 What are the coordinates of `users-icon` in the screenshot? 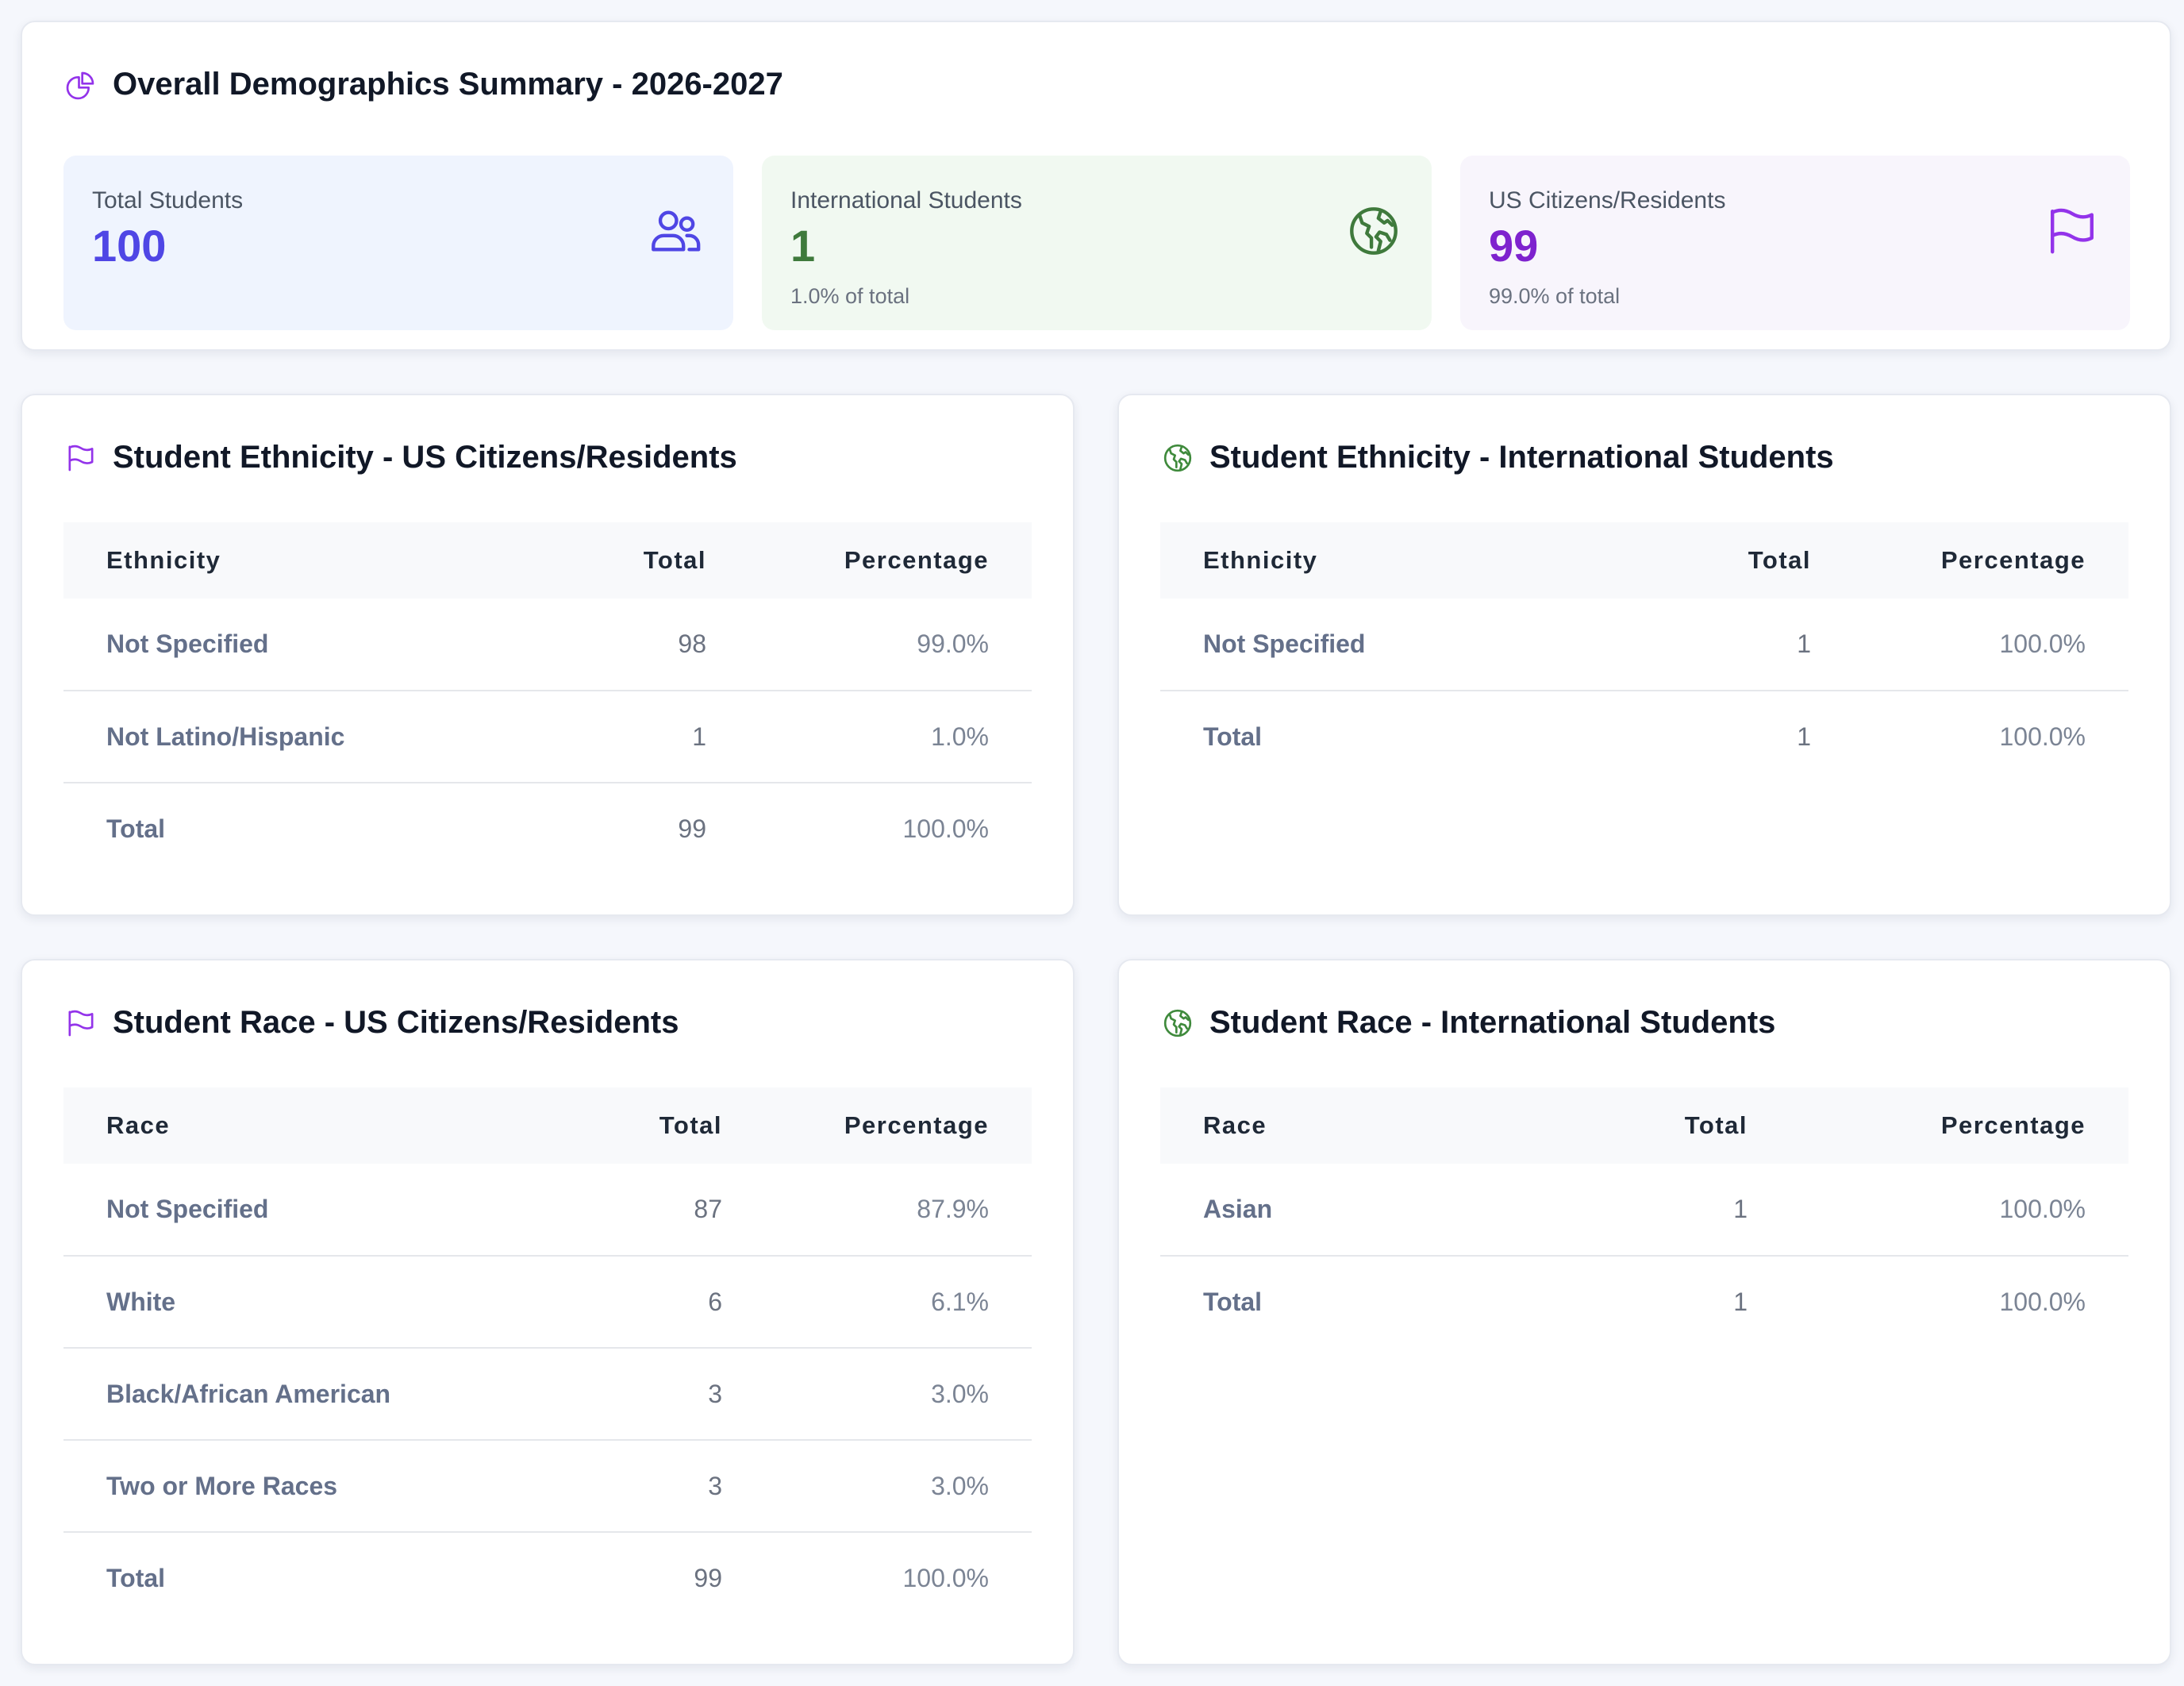 It's located at (675, 231).